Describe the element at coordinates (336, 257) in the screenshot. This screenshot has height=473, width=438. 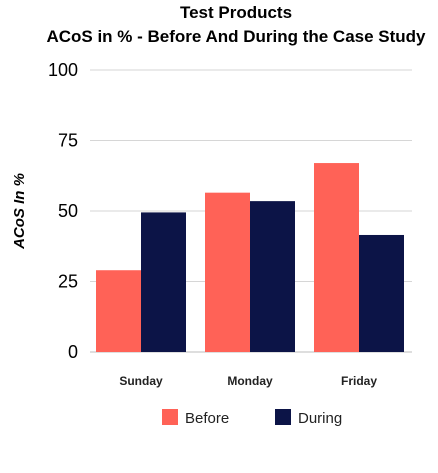
I see `bar-before-friday` at that location.